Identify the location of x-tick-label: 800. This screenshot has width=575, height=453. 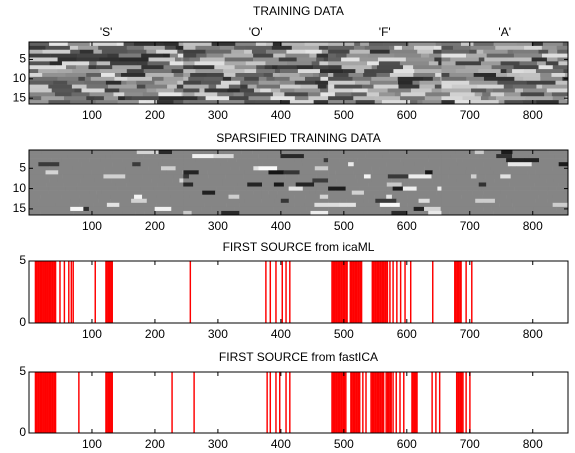
(533, 115).